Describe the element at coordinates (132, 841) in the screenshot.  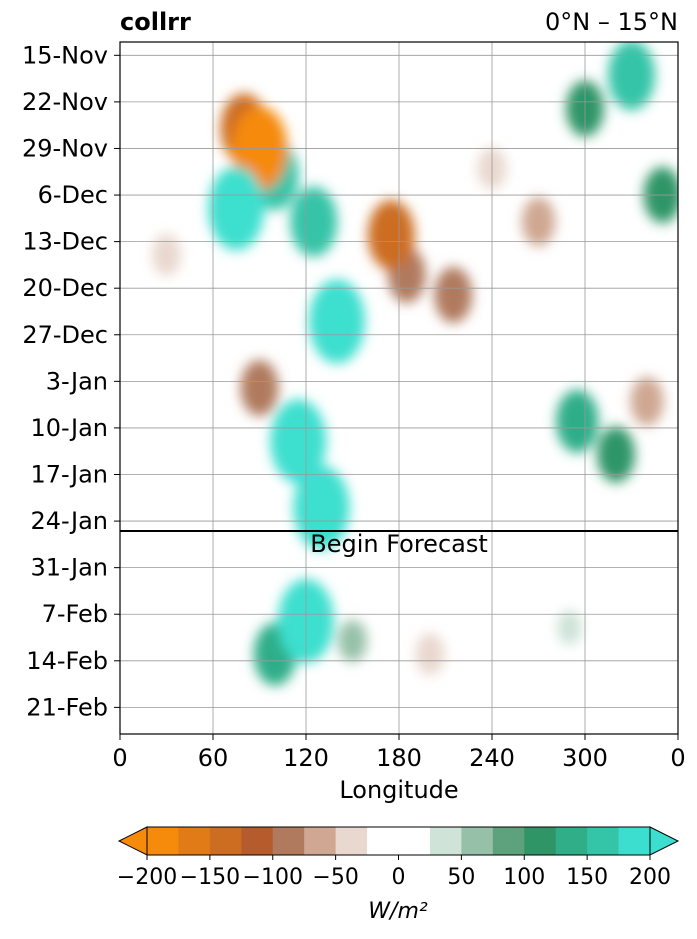
I see `colorbar-min-extend` at that location.